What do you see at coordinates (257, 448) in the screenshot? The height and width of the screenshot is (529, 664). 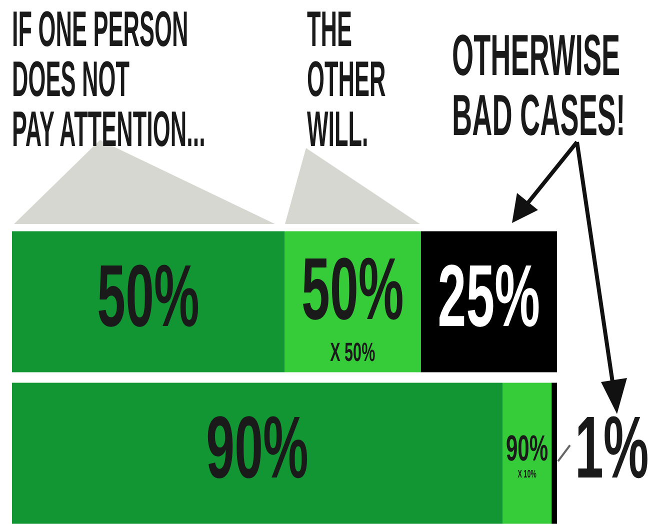 I see `data-label: 90%` at bounding box center [257, 448].